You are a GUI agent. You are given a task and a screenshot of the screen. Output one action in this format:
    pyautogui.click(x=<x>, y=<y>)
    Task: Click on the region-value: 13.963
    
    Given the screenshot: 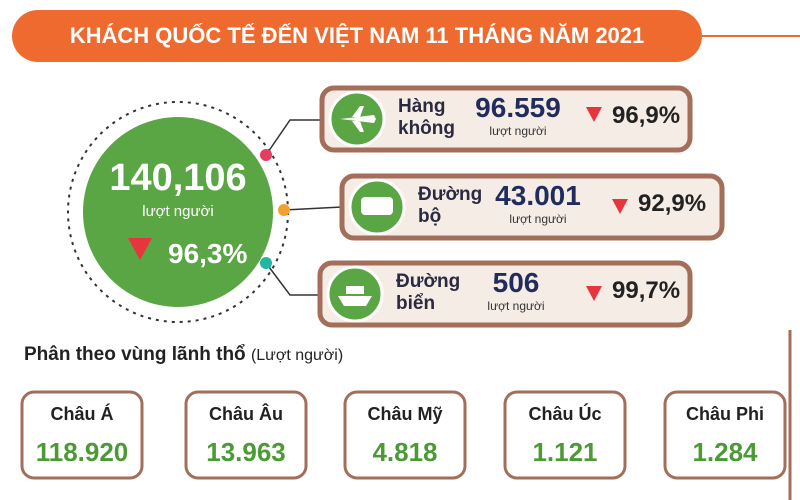 What is the action you would take?
    pyautogui.click(x=246, y=452)
    